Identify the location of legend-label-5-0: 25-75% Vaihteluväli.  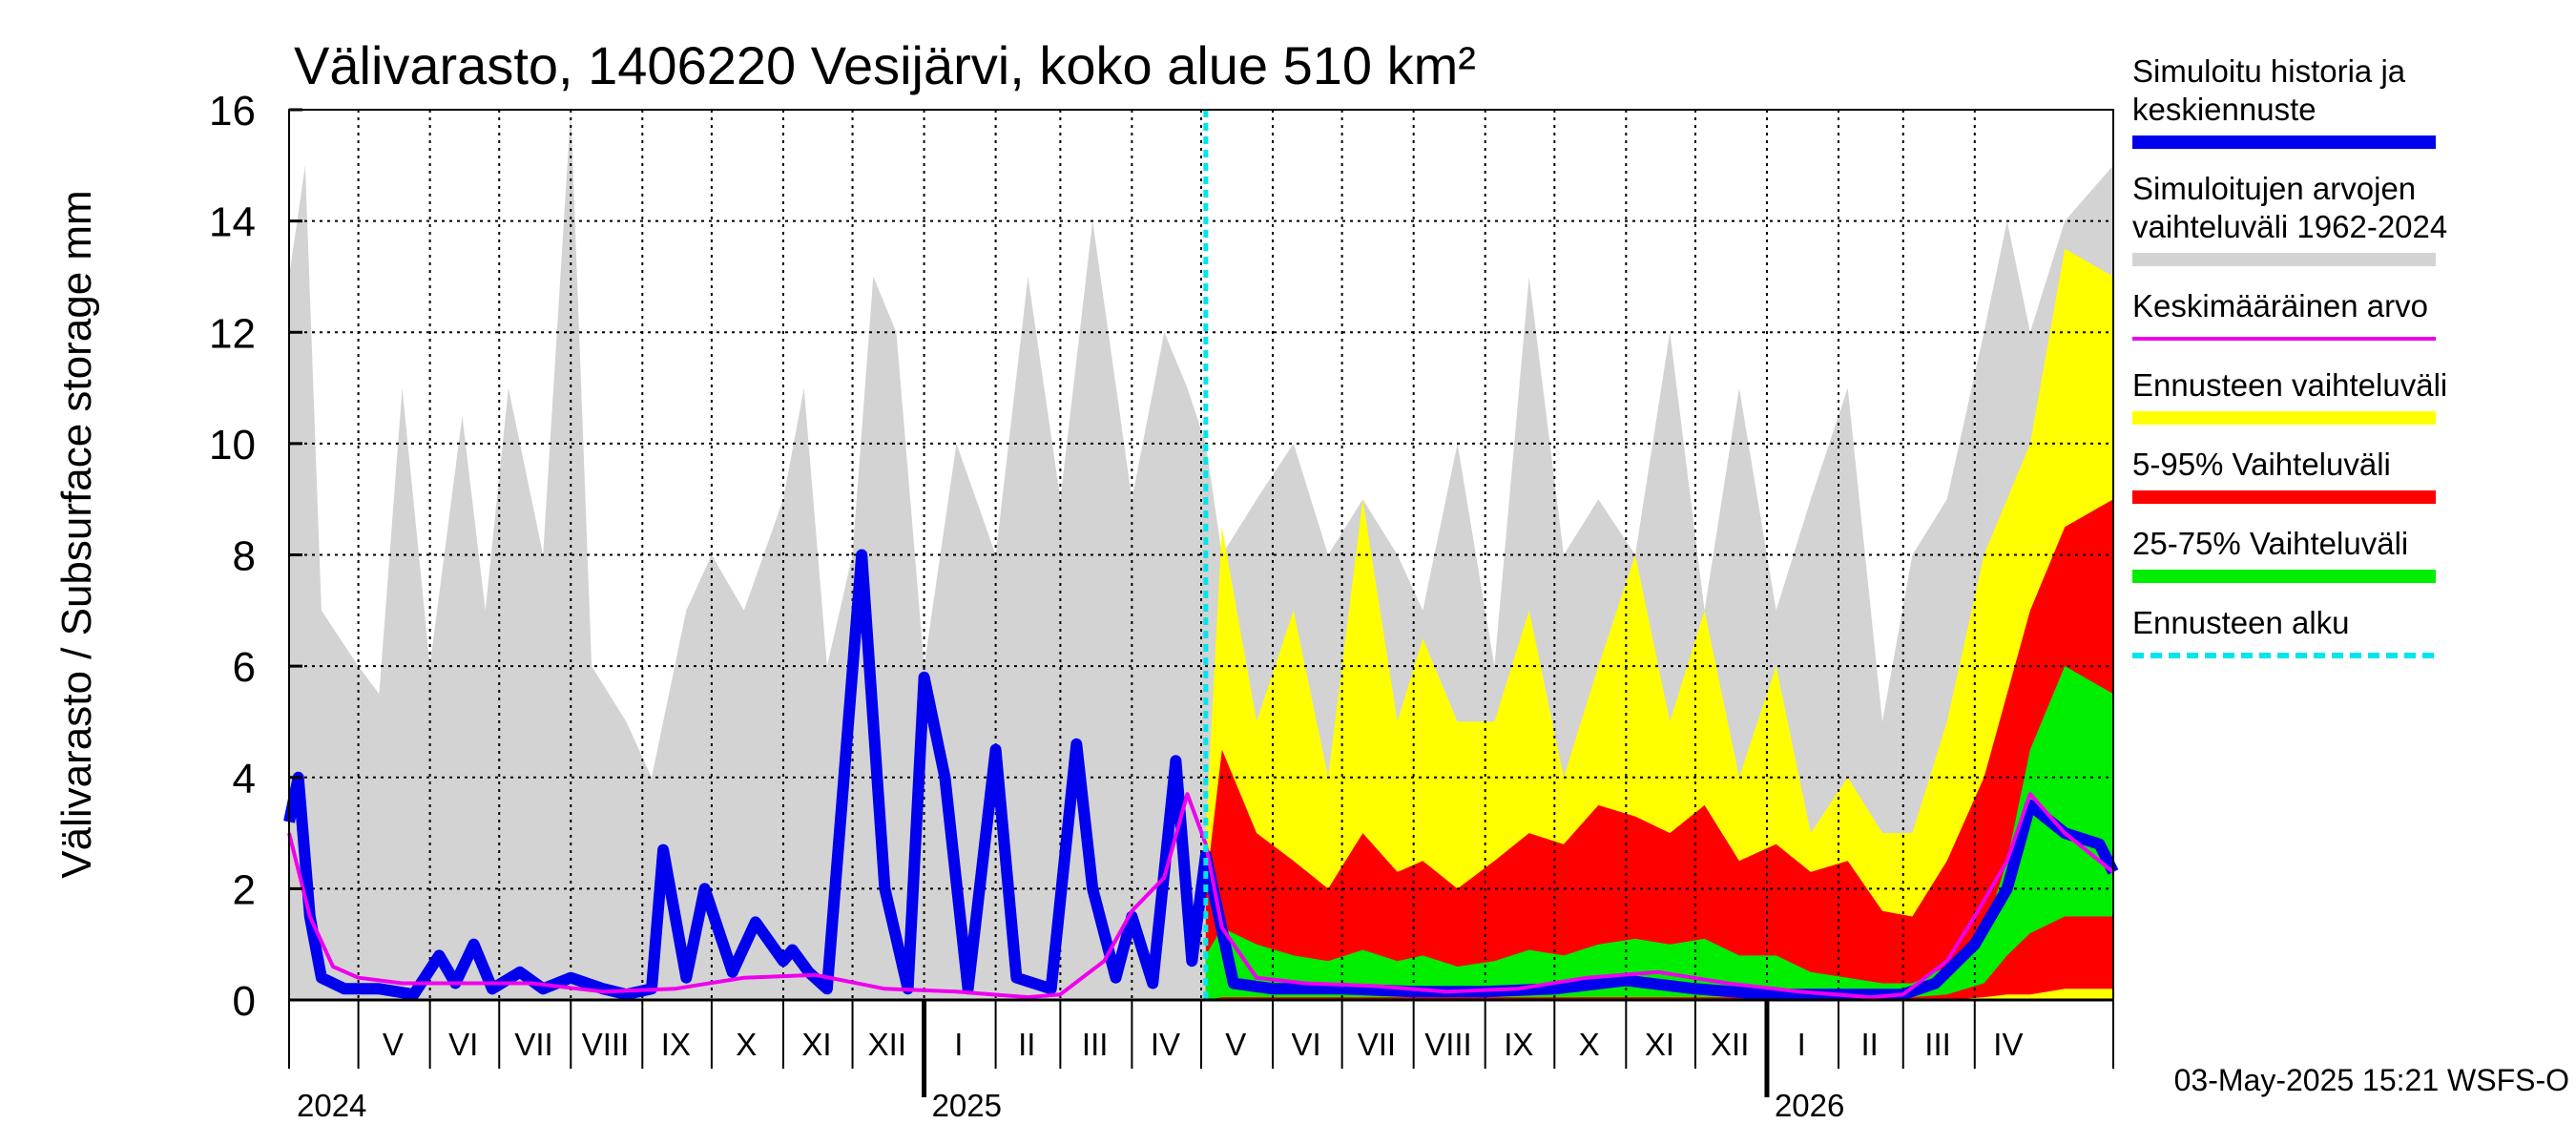
(2270, 544).